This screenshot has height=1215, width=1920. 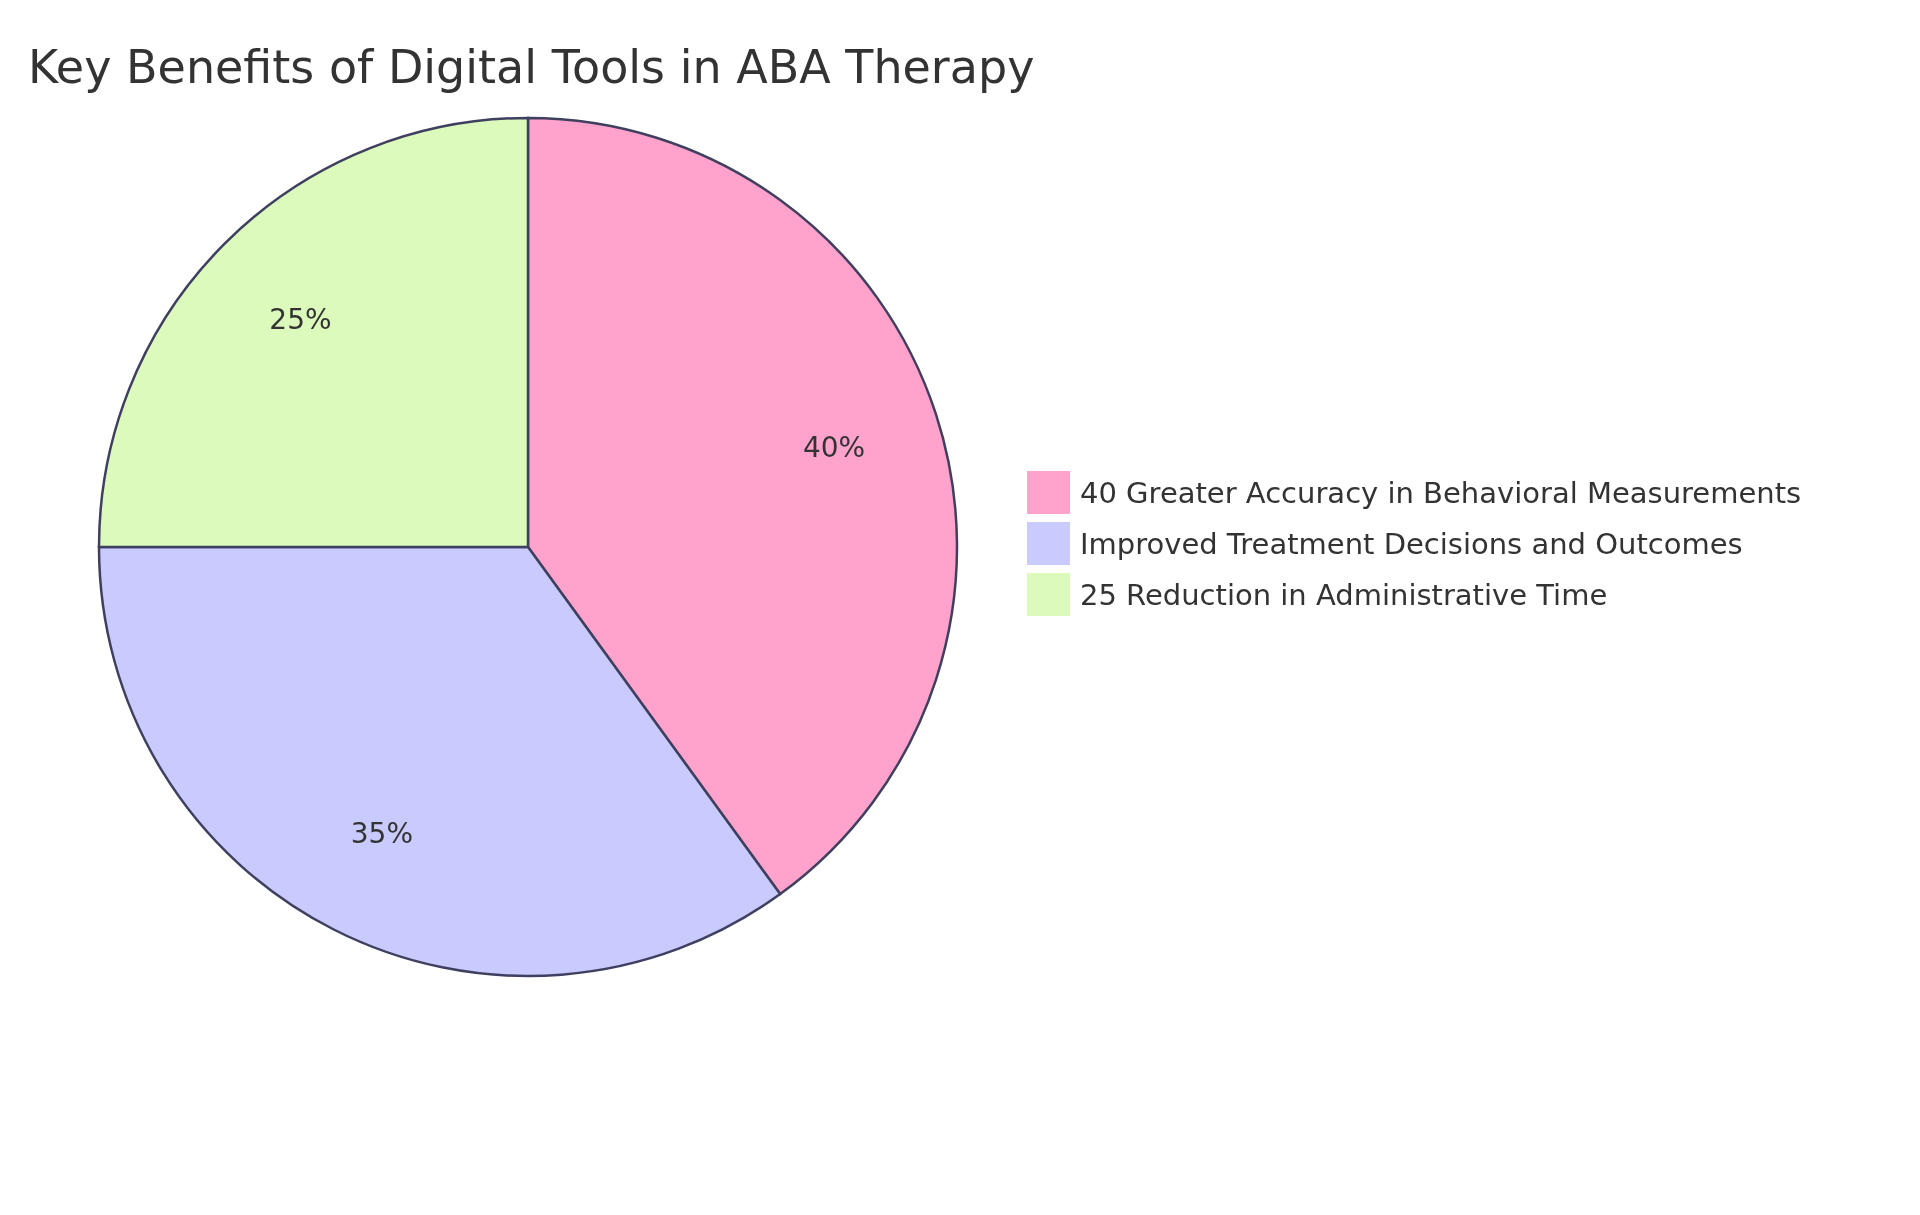 I want to click on data-label: 35%, so click(x=382, y=834).